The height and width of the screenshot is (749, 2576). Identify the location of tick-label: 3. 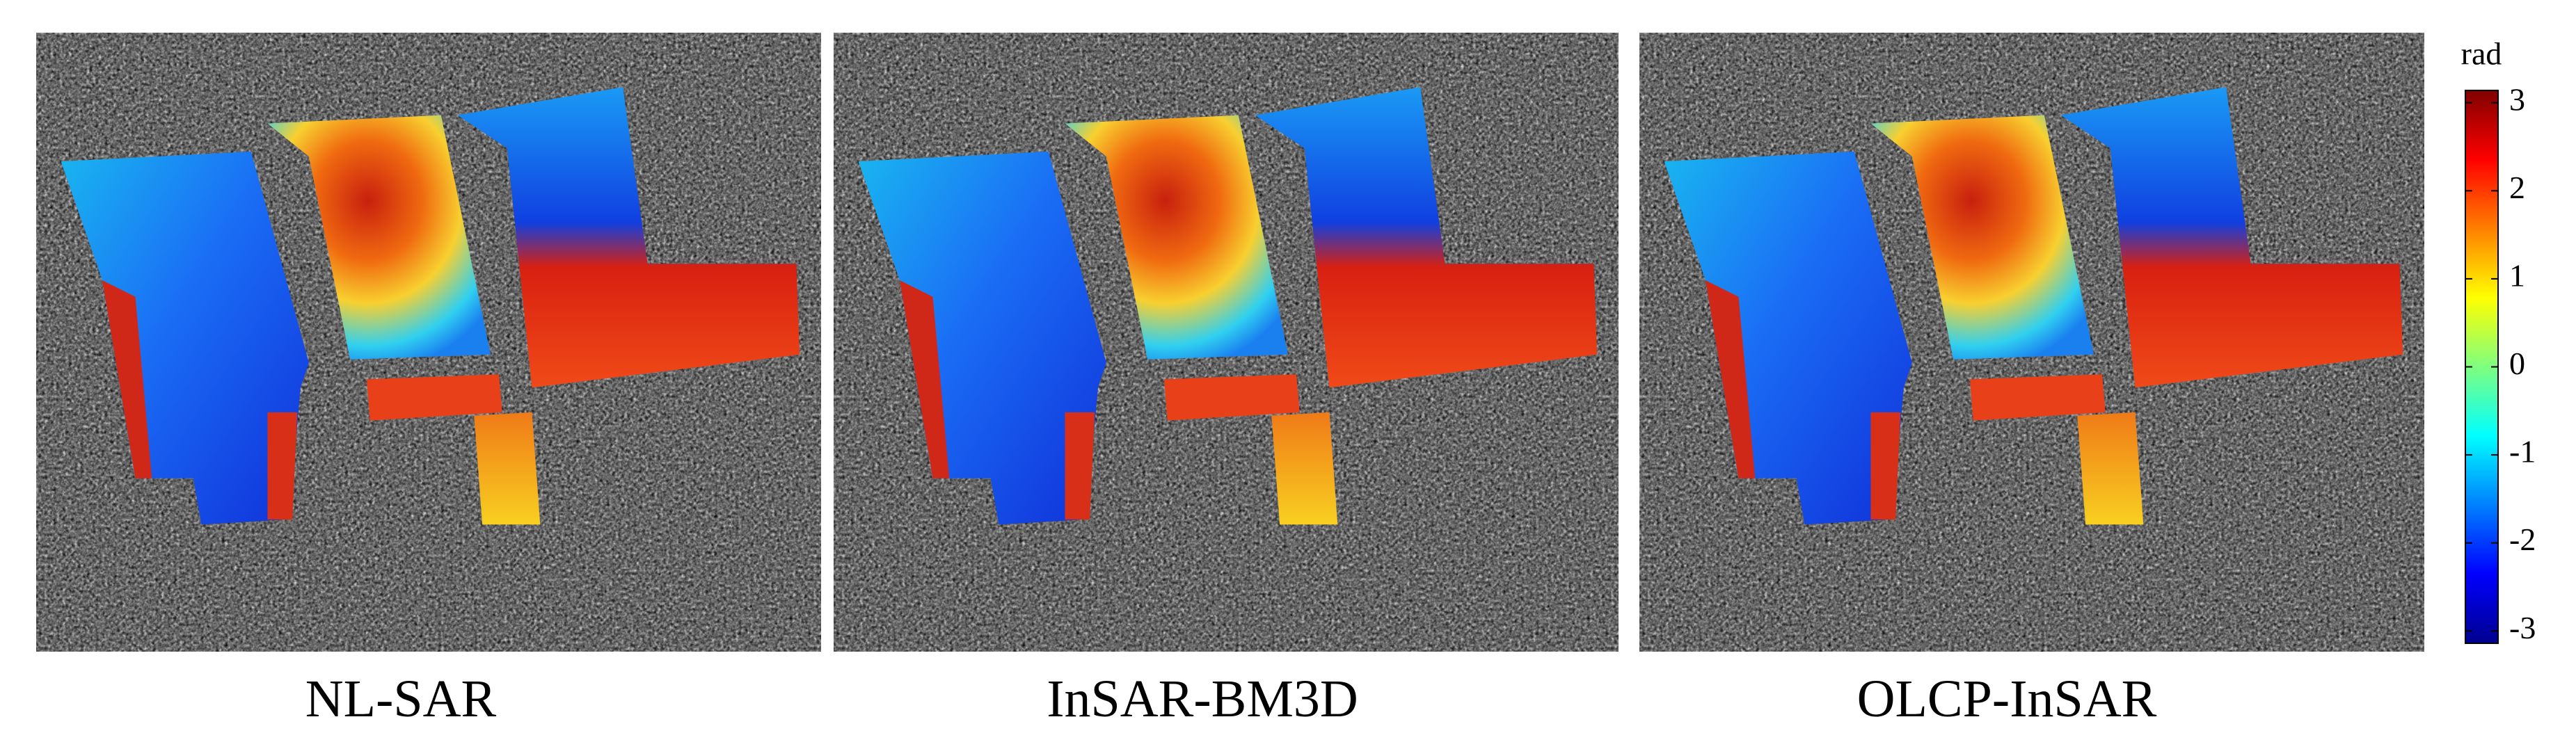
(2517, 99).